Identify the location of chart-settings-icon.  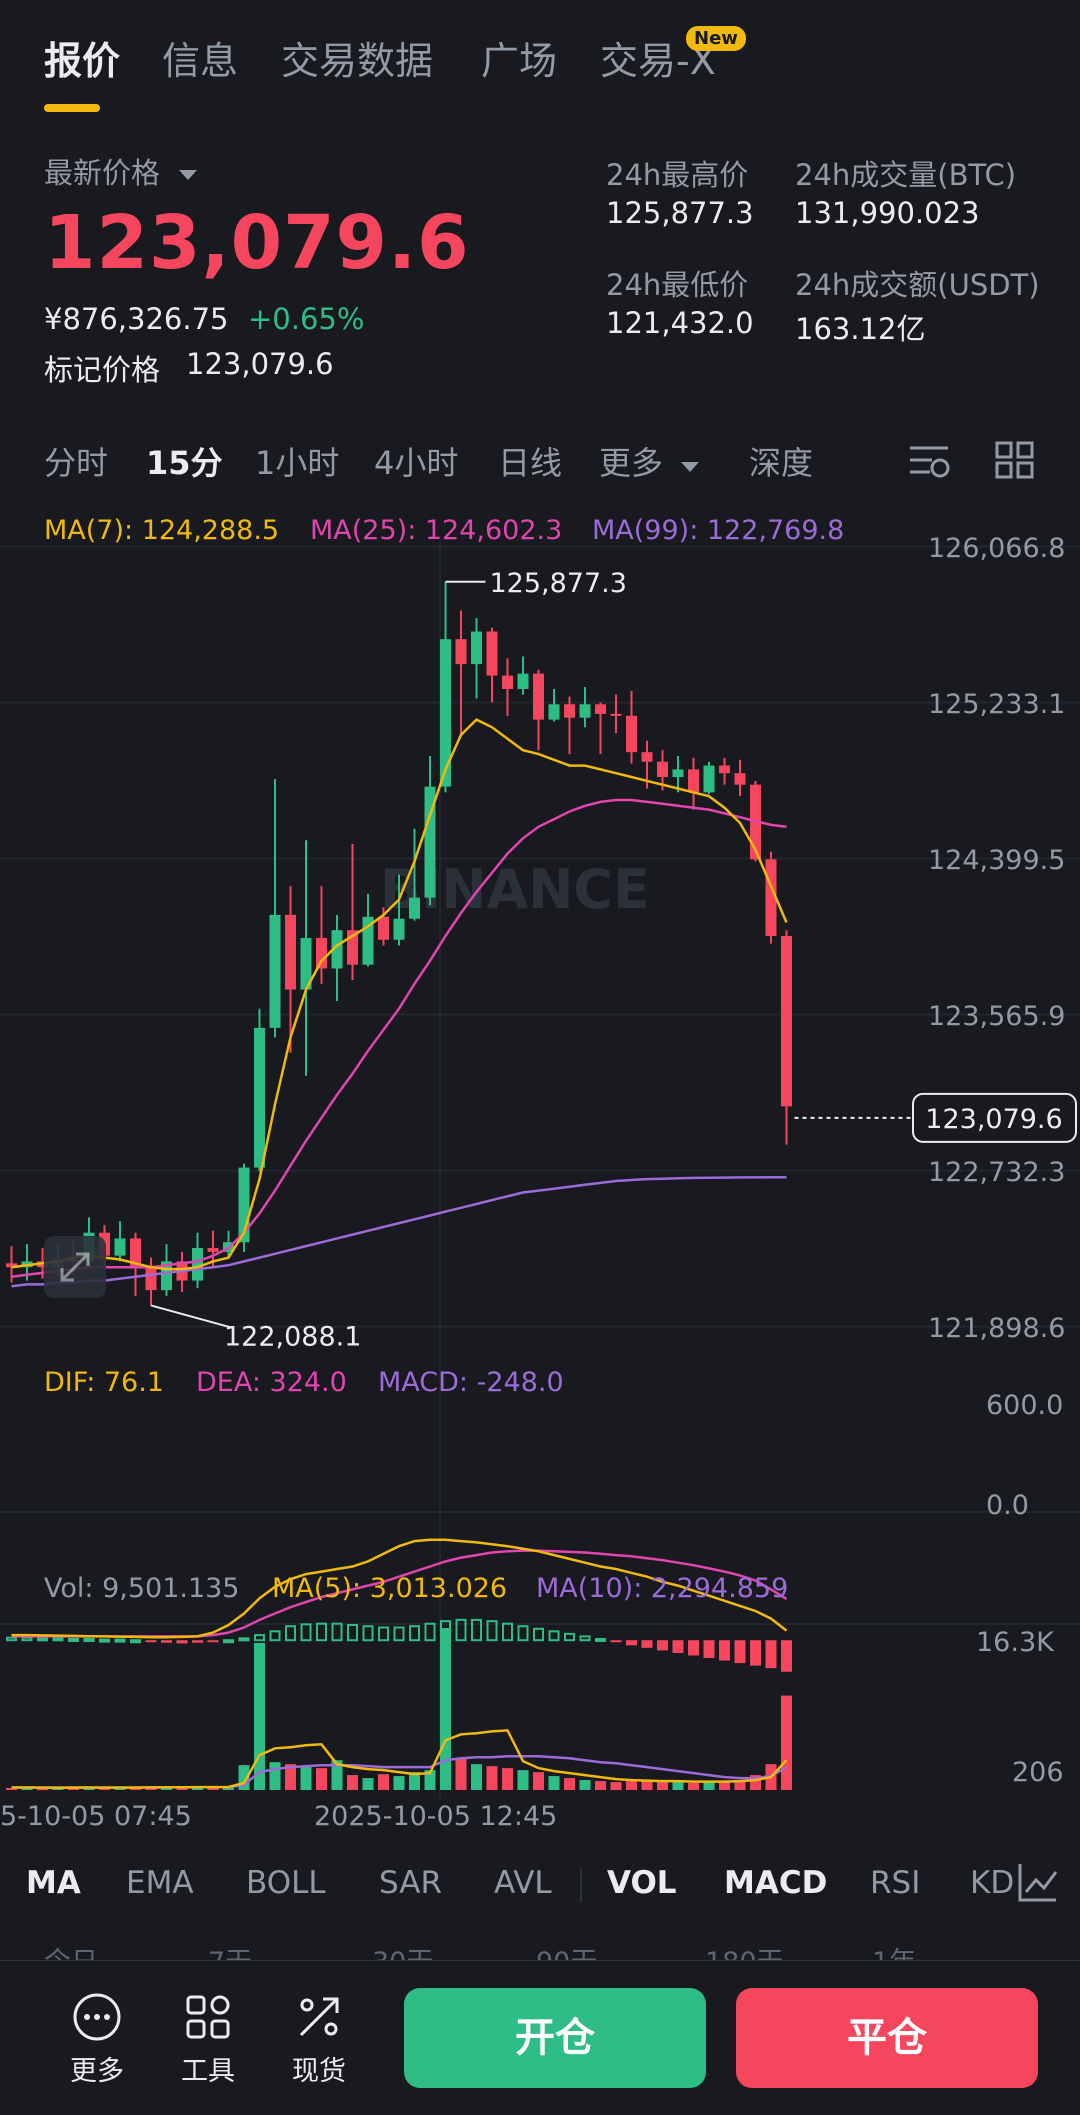
(929, 460).